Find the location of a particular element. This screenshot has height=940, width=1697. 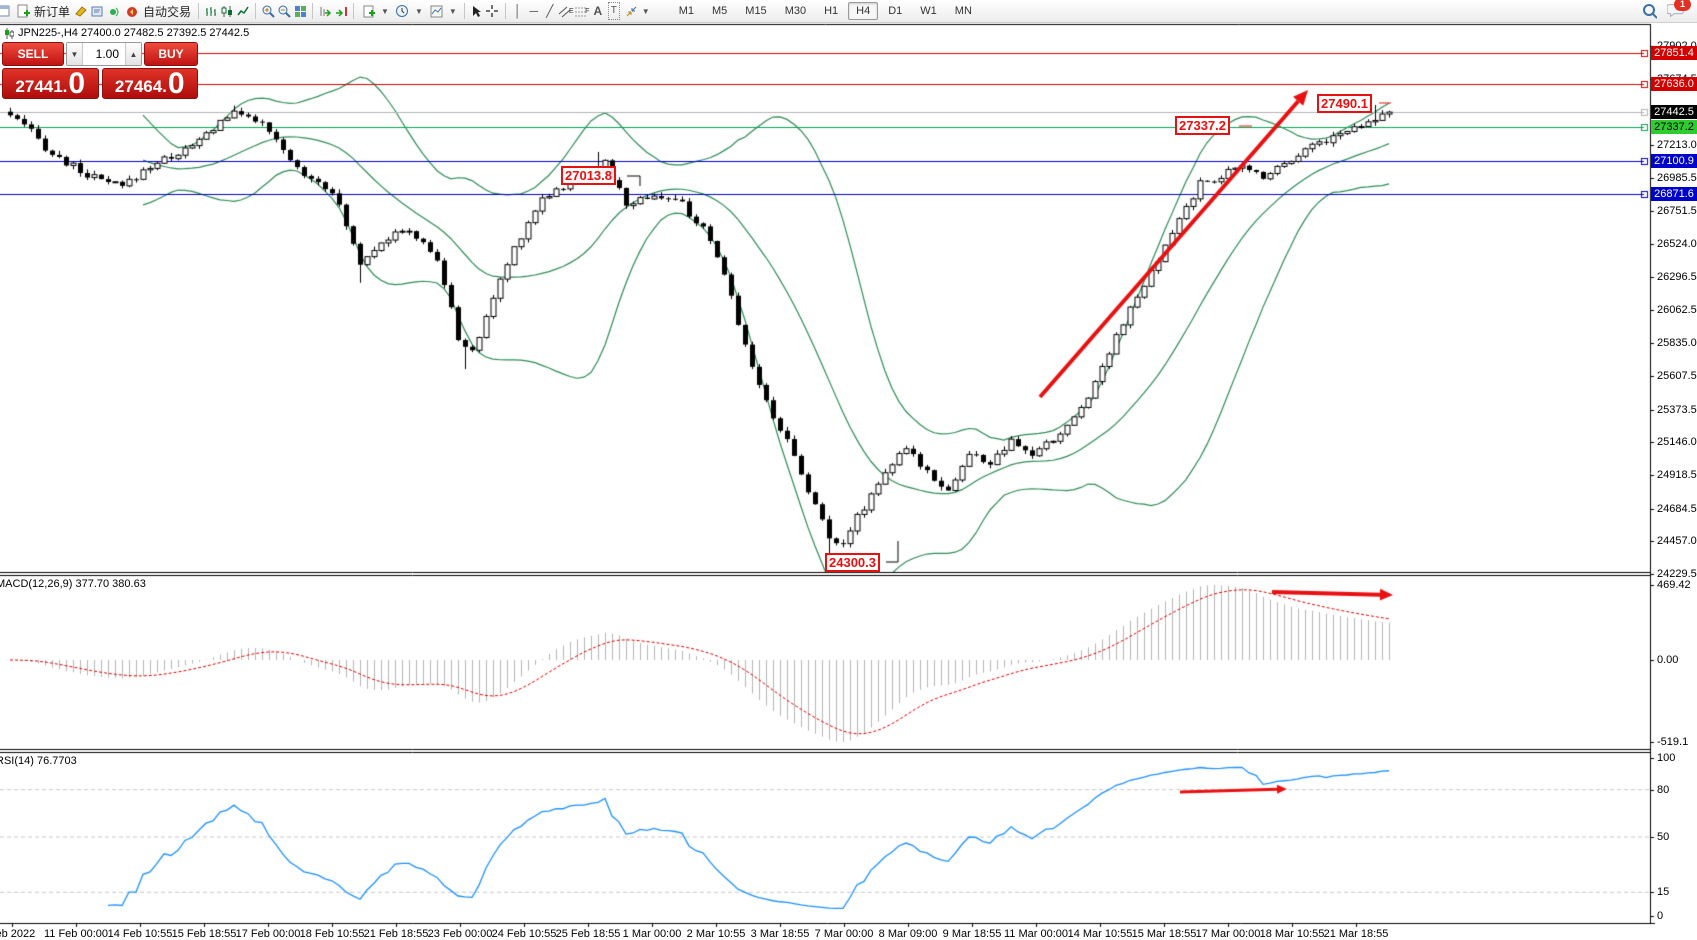

timeframe-w1: W1 is located at coordinates (928, 11).